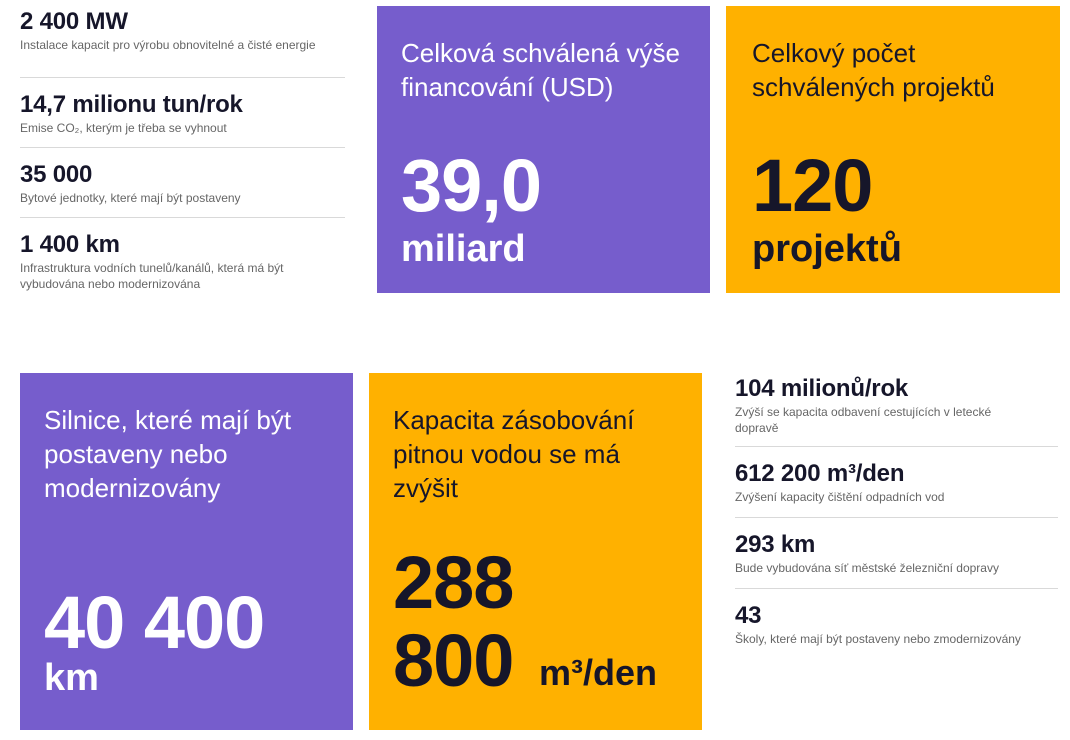 Image resolution: width=1070 pixels, height=740 pixels. I want to click on stat-description: Emise CO₂, kterým je třeba se vyhnout, so click(123, 128).